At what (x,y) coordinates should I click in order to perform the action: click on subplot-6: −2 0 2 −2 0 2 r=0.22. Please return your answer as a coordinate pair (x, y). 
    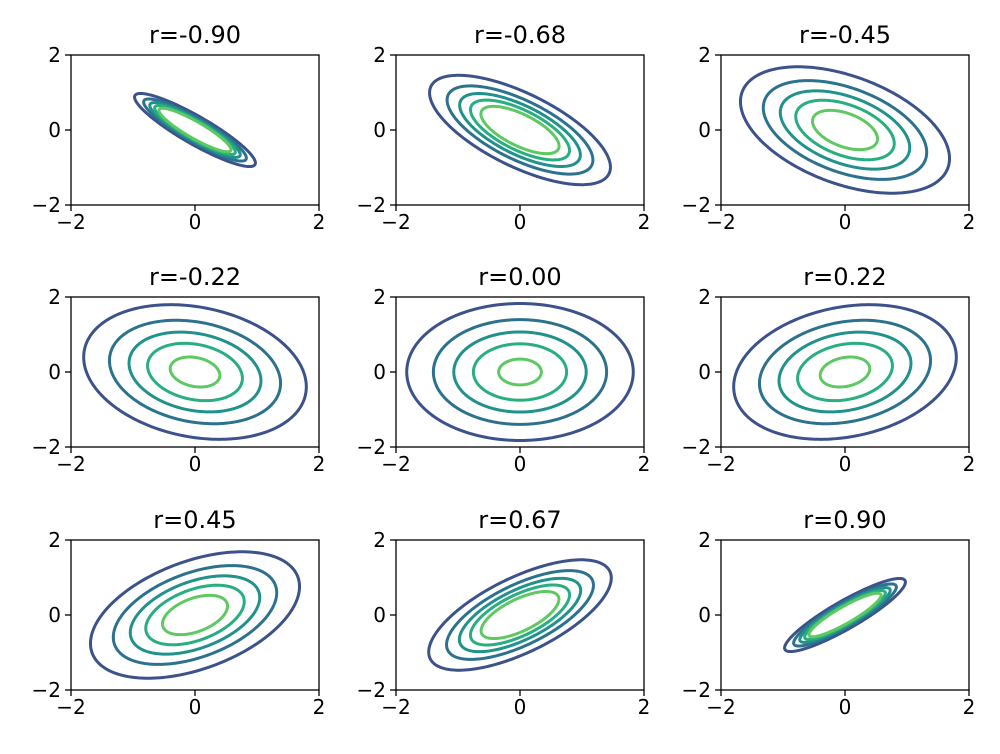
    Looking at the image, I should click on (829, 369).